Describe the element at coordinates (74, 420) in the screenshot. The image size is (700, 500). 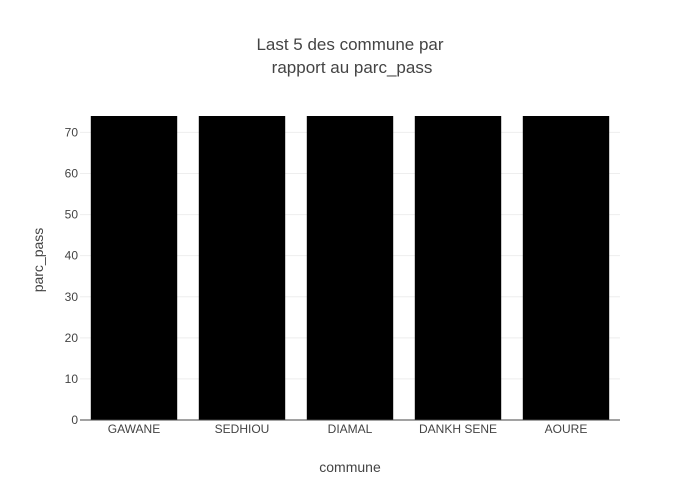
I see `y-tick-label: 0` at that location.